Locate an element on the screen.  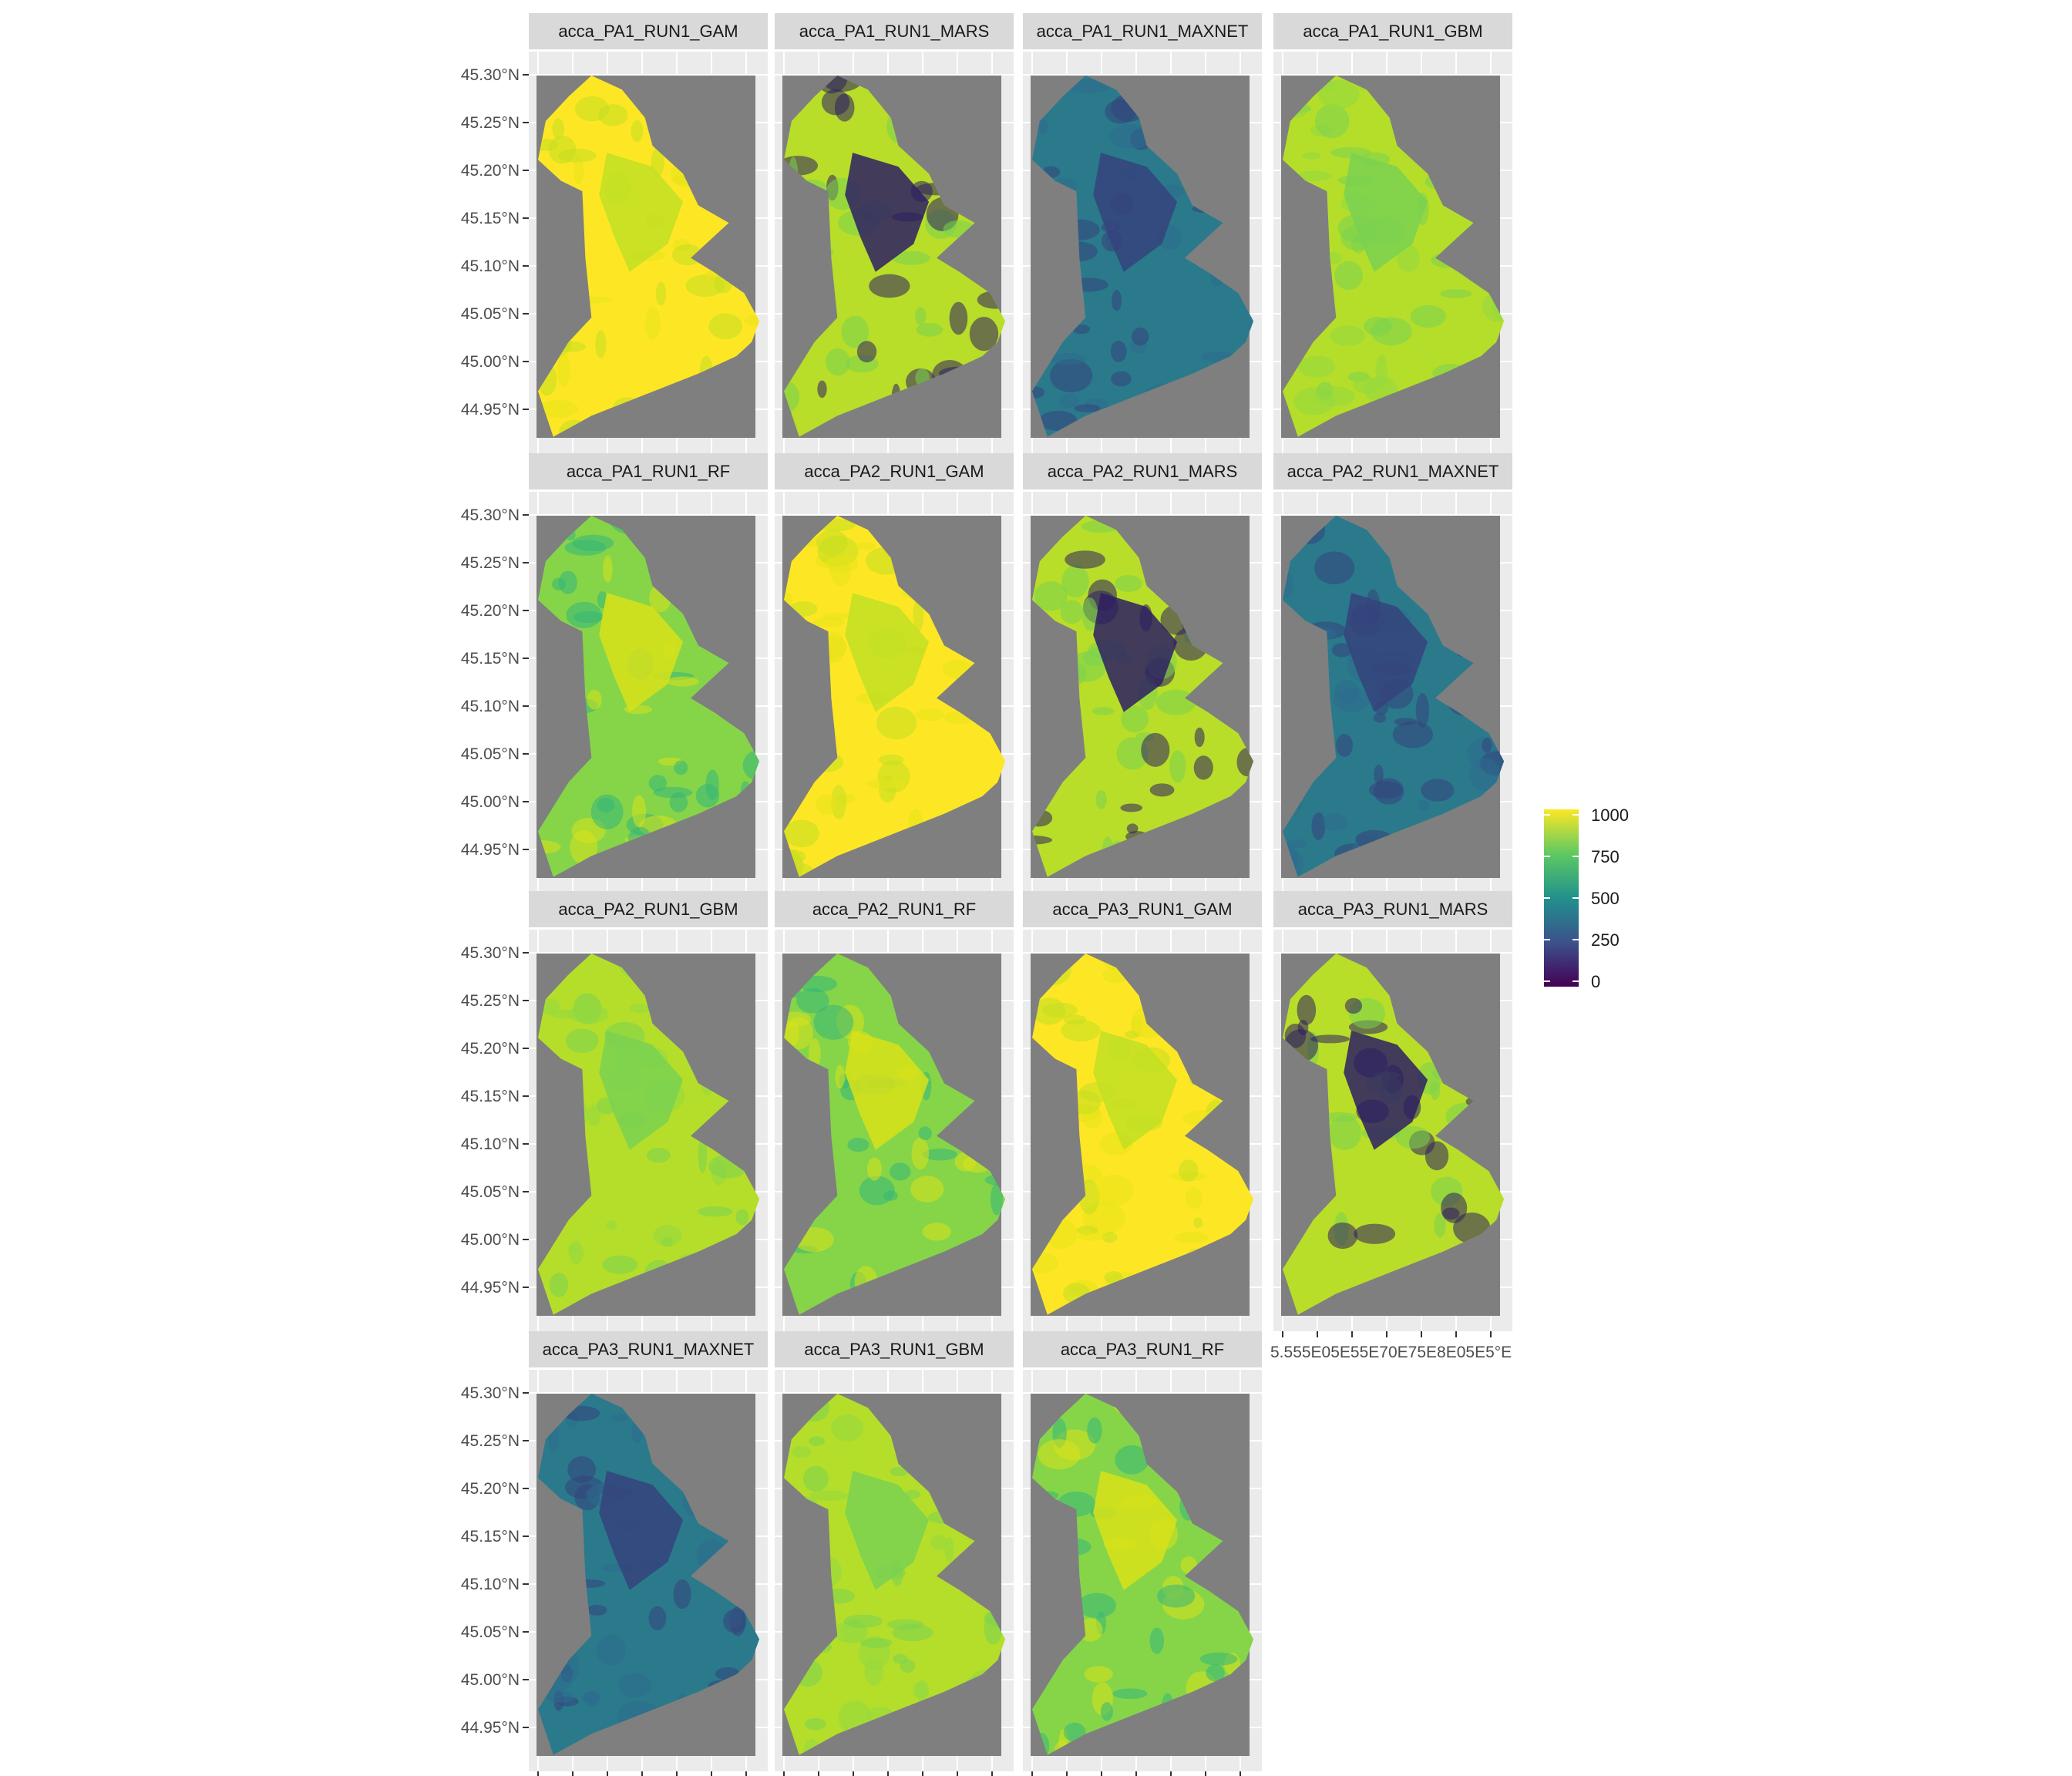
facet-title: acca_PA1_RUN1_MARS is located at coordinates (895, 32).